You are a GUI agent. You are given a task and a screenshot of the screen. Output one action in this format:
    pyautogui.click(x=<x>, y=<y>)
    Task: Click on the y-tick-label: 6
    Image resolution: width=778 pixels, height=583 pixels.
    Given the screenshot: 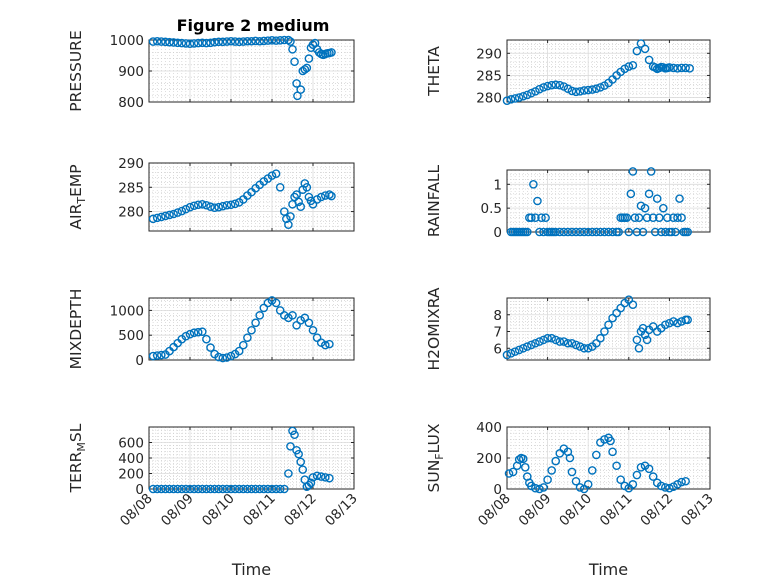 What is the action you would take?
    pyautogui.click(x=497, y=349)
    